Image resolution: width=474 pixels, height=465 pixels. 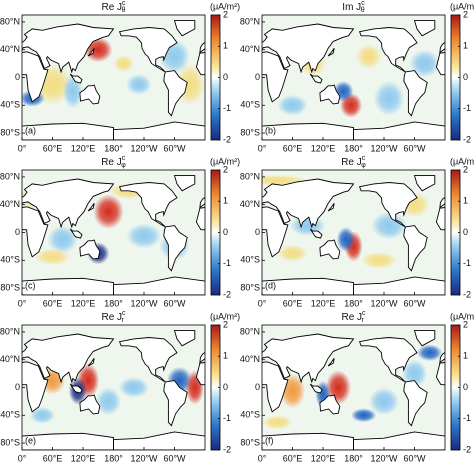 I want to click on title-sub: r, so click(x=123, y=320).